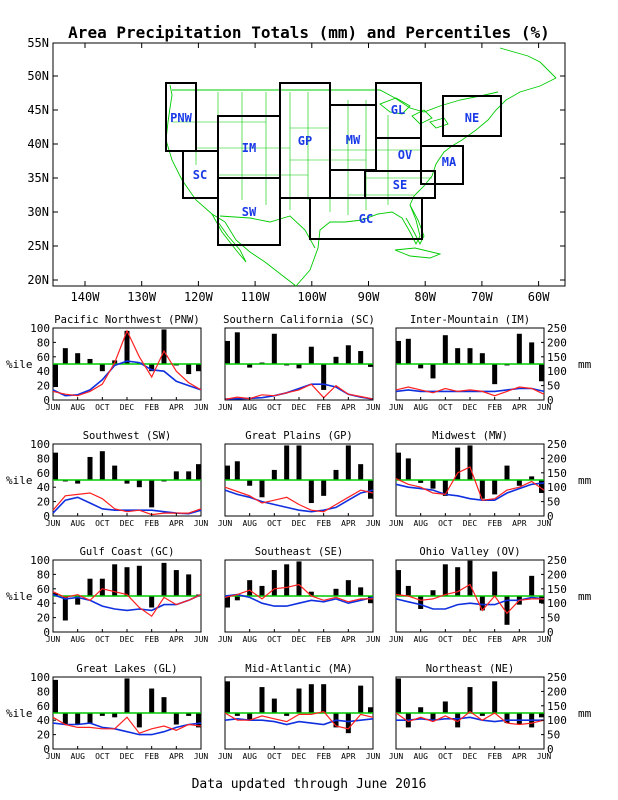 The width and height of the screenshot is (618, 800). I want to click on right-axis-label: mm, so click(585, 713).